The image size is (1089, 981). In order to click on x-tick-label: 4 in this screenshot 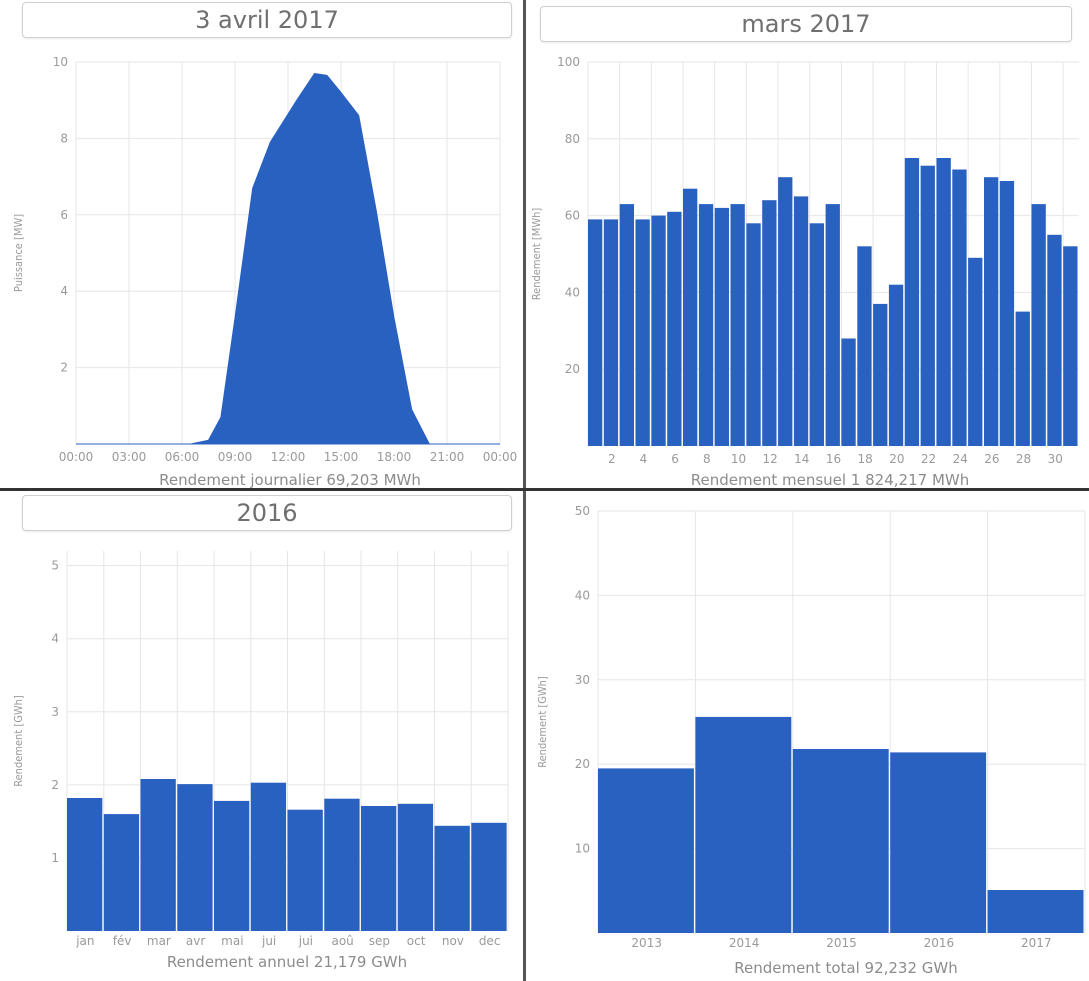, I will do `click(644, 459)`.